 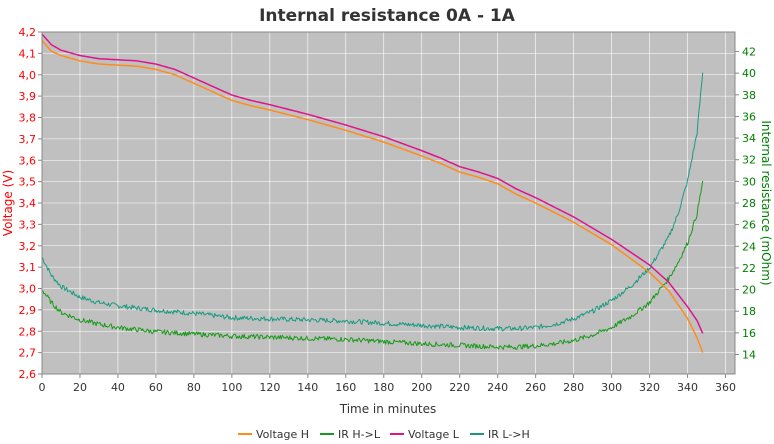 What do you see at coordinates (749, 160) in the screenshot?
I see `right-y-tick-label: 32` at bounding box center [749, 160].